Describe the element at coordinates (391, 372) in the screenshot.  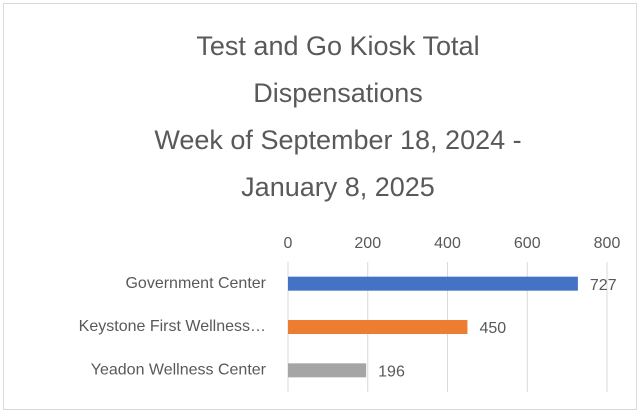
I see `data-label: 196` at that location.